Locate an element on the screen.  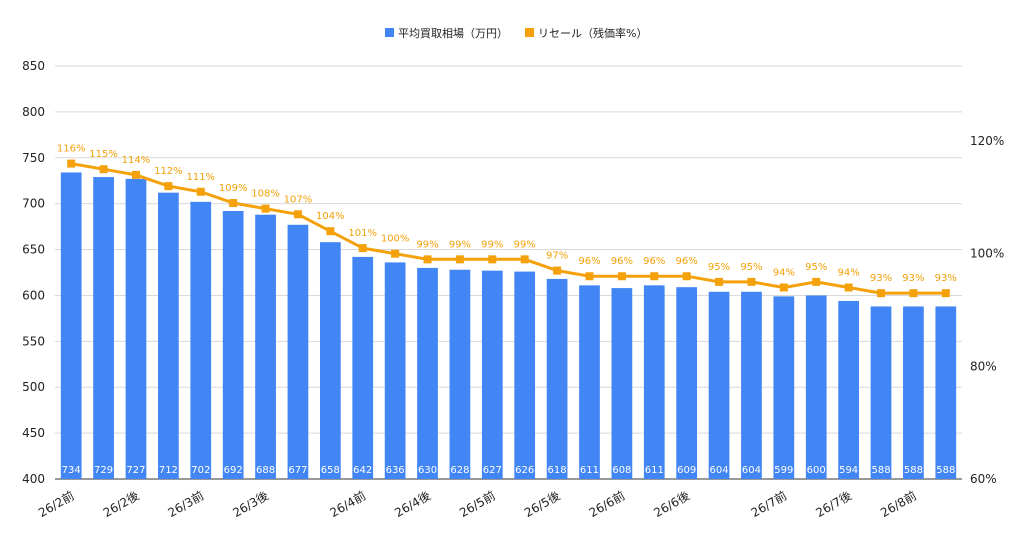
legend-swatch-line is located at coordinates (529, 32).